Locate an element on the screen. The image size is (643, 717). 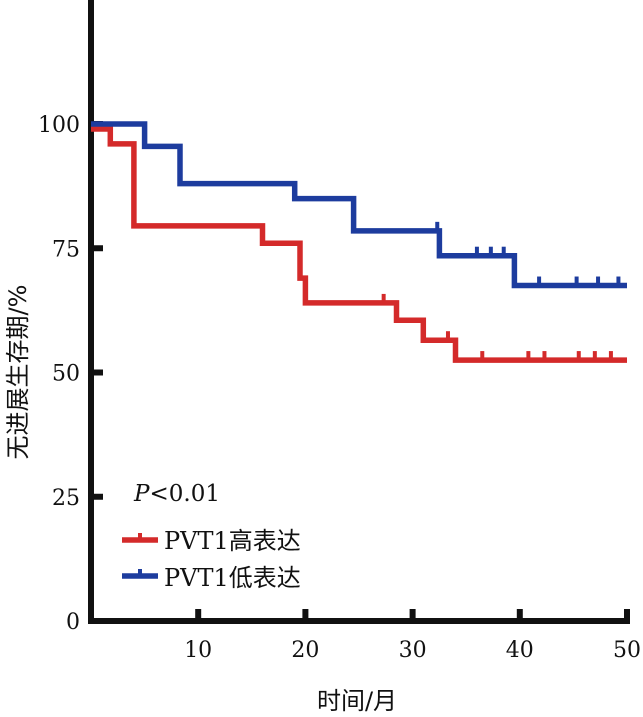
legend-item-high: PVT1高表达 is located at coordinates (211, 541).